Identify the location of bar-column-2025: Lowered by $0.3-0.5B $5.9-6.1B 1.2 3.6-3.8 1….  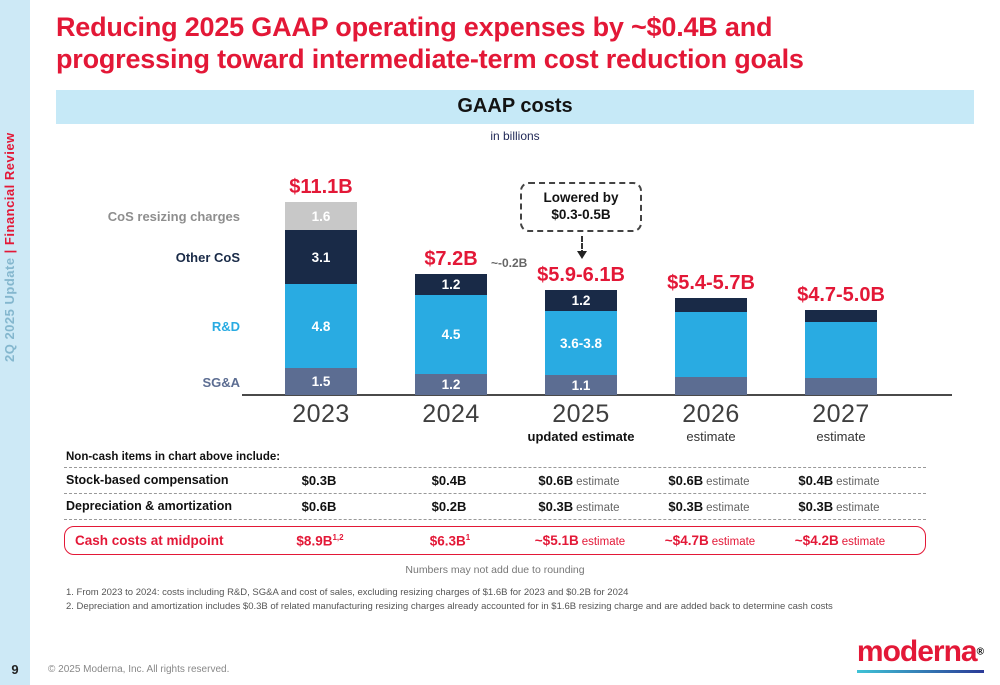
(581, 270).